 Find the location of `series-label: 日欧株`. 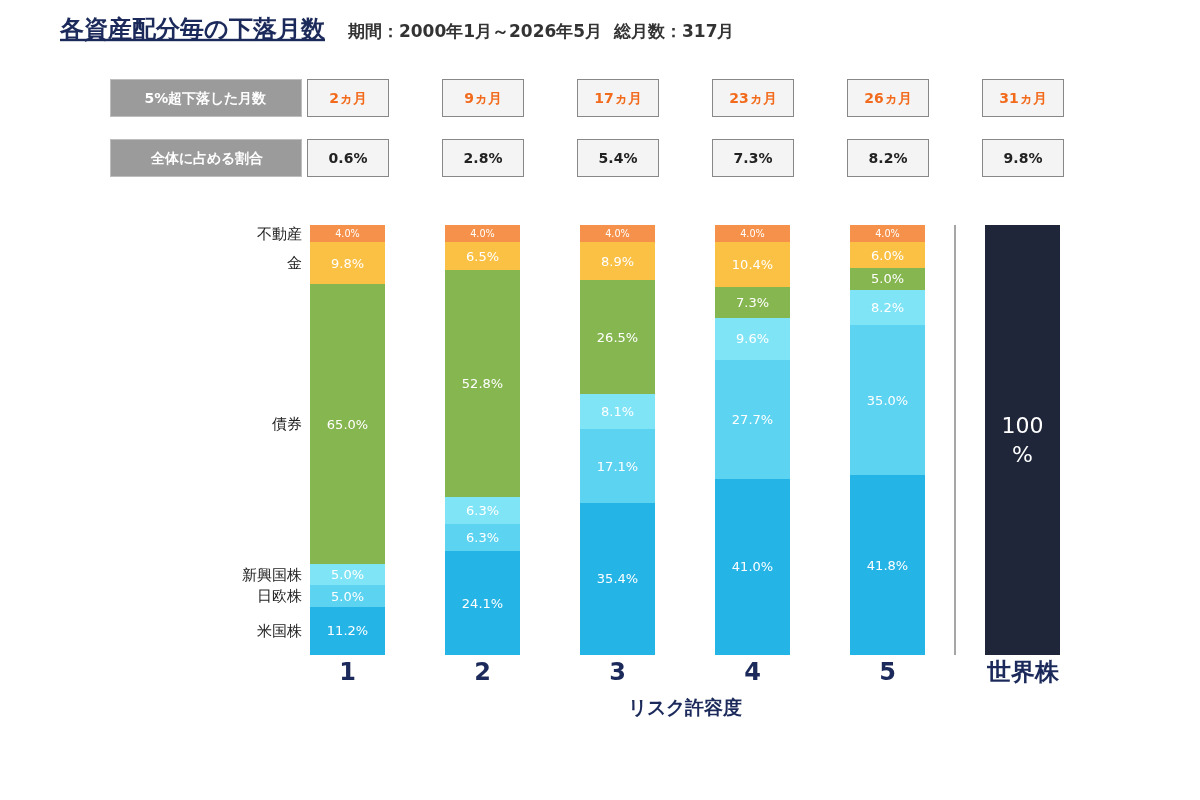

series-label: 日欧株 is located at coordinates (279, 596).